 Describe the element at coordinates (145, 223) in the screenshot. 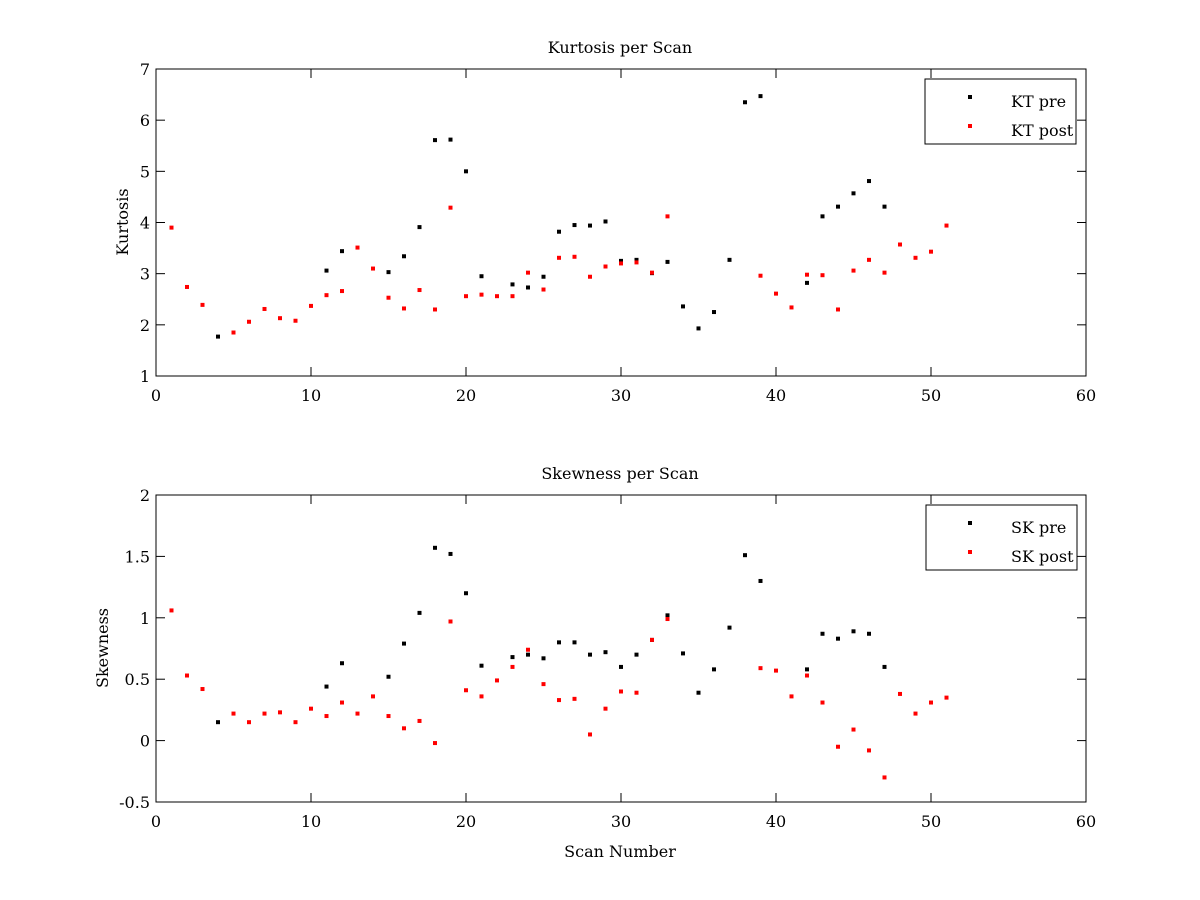

I see `y-tick-label: 4` at that location.